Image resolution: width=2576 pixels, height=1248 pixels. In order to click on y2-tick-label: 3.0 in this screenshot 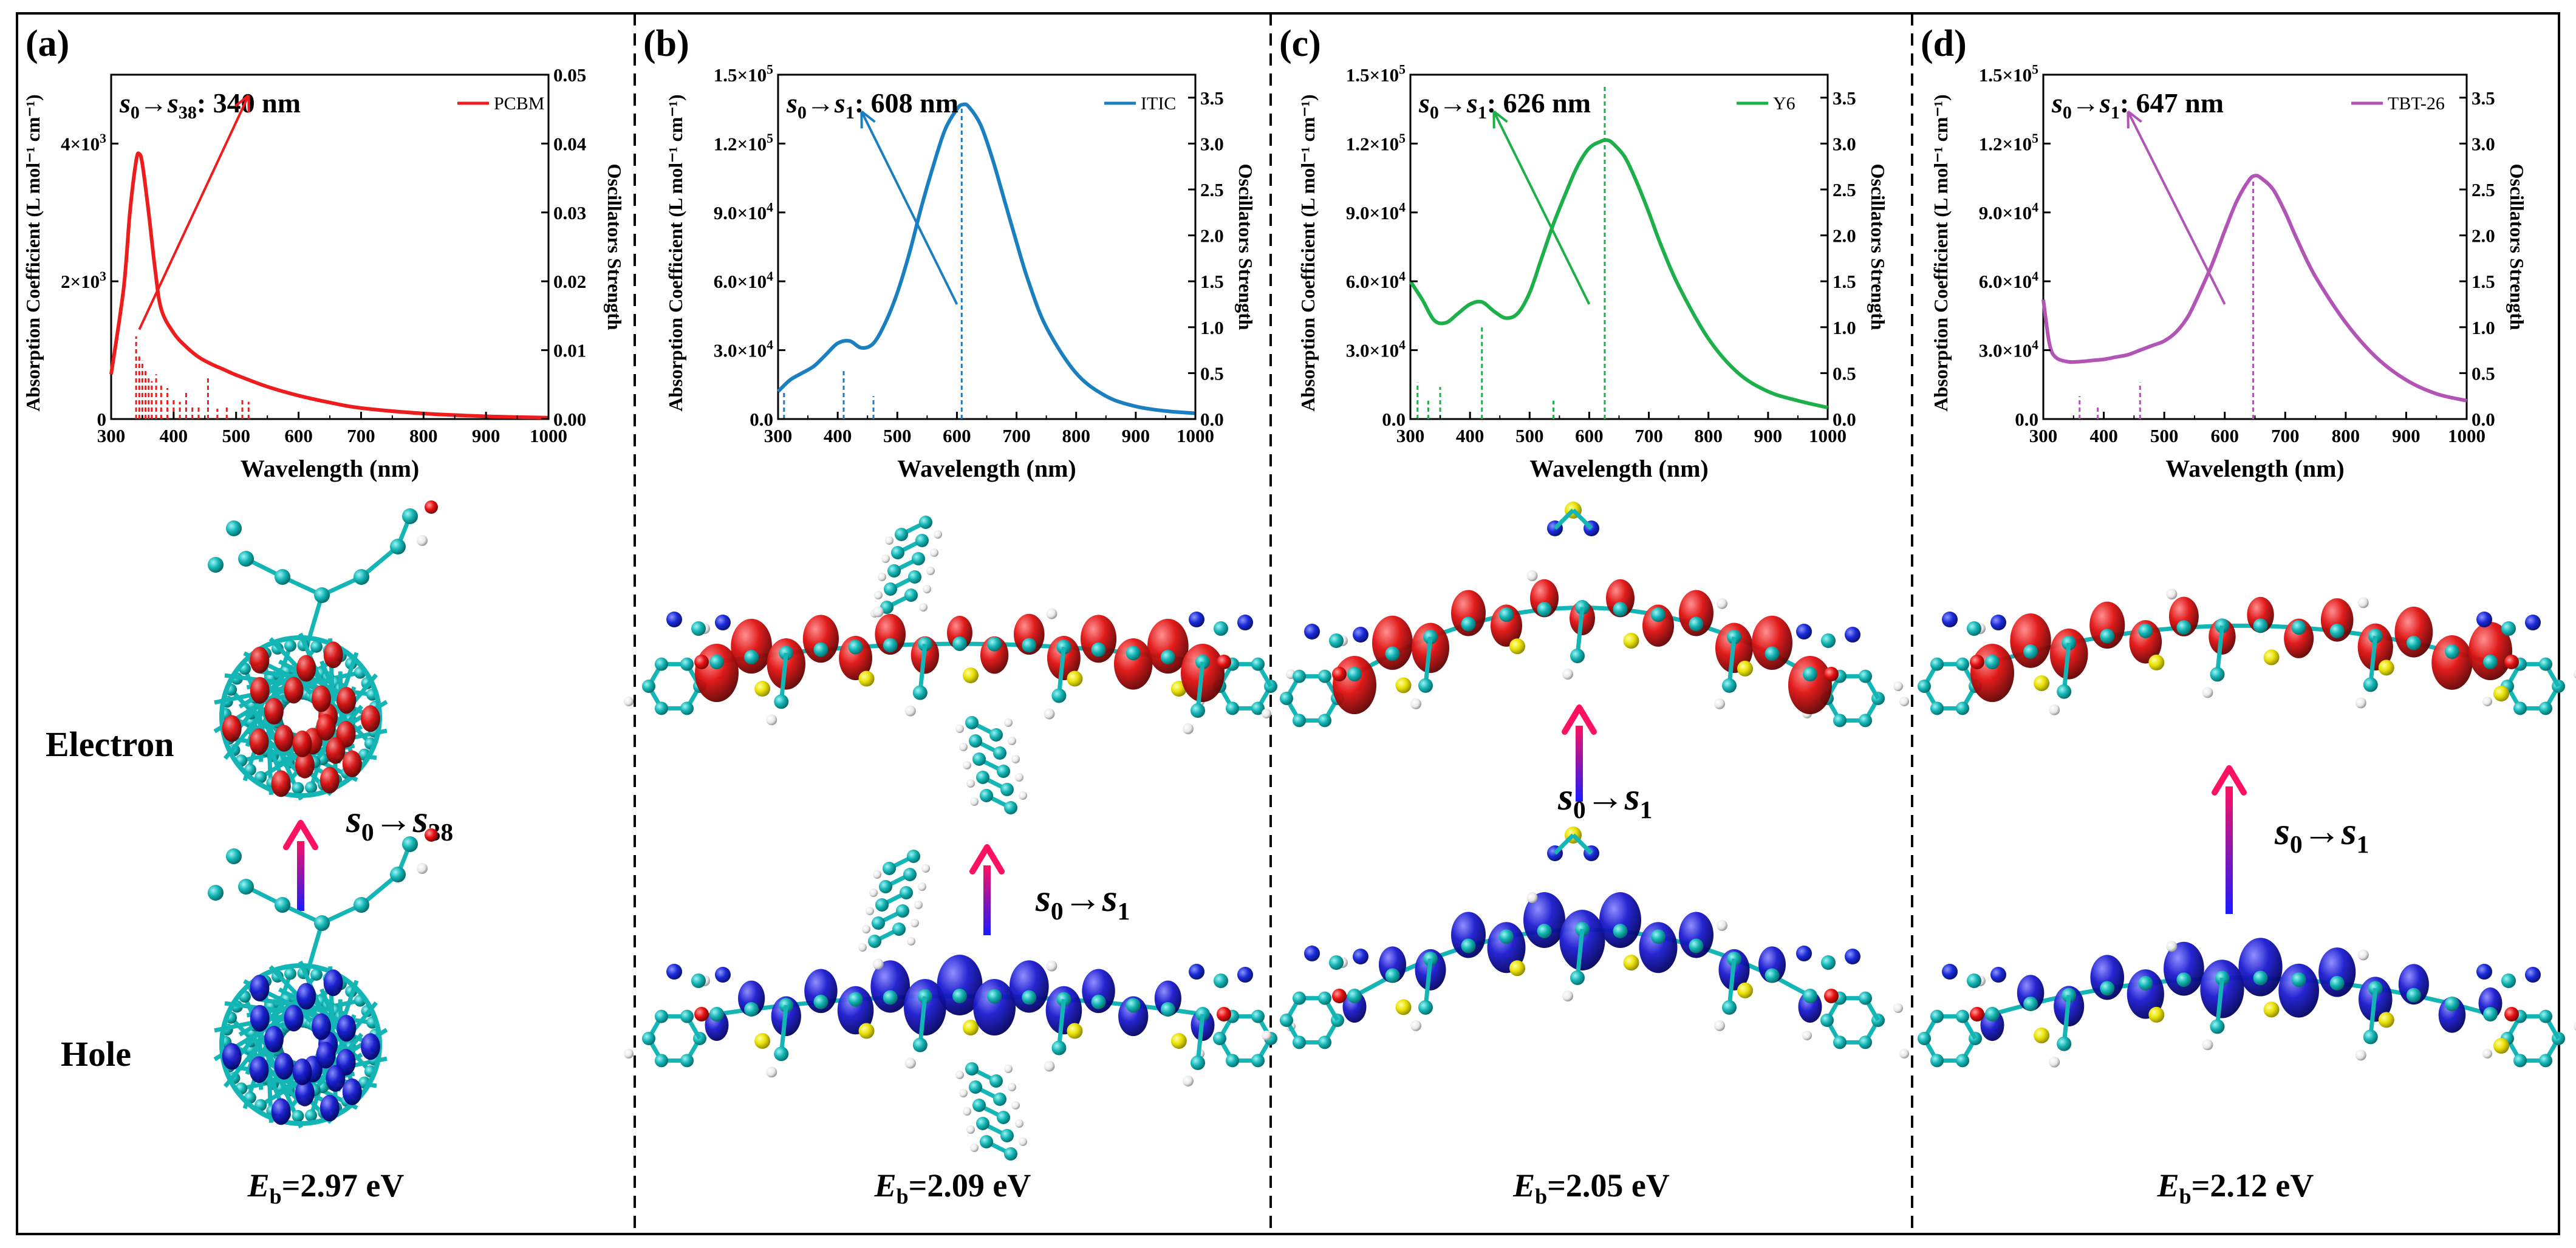, I will do `click(2483, 143)`.